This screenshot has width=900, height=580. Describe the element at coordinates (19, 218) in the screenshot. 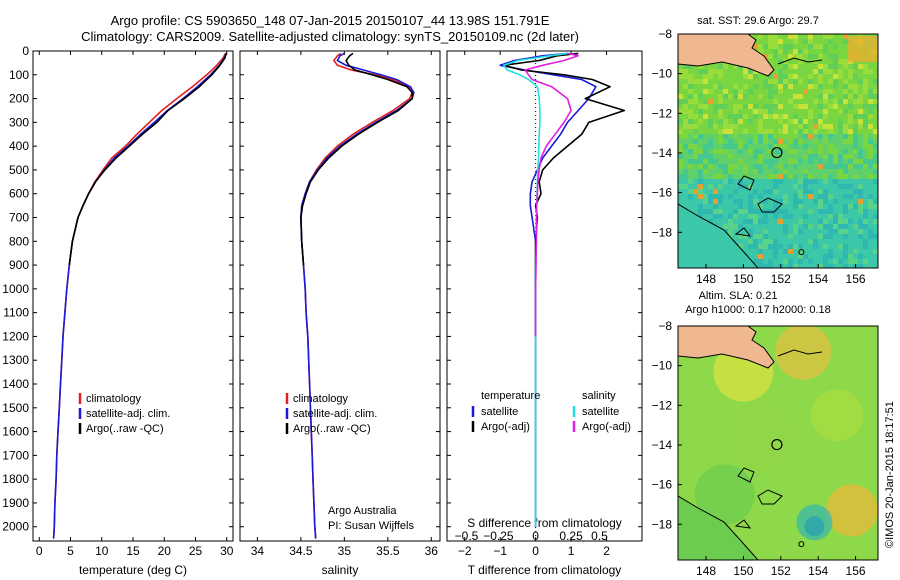

I see `y-tick-label: 700` at that location.